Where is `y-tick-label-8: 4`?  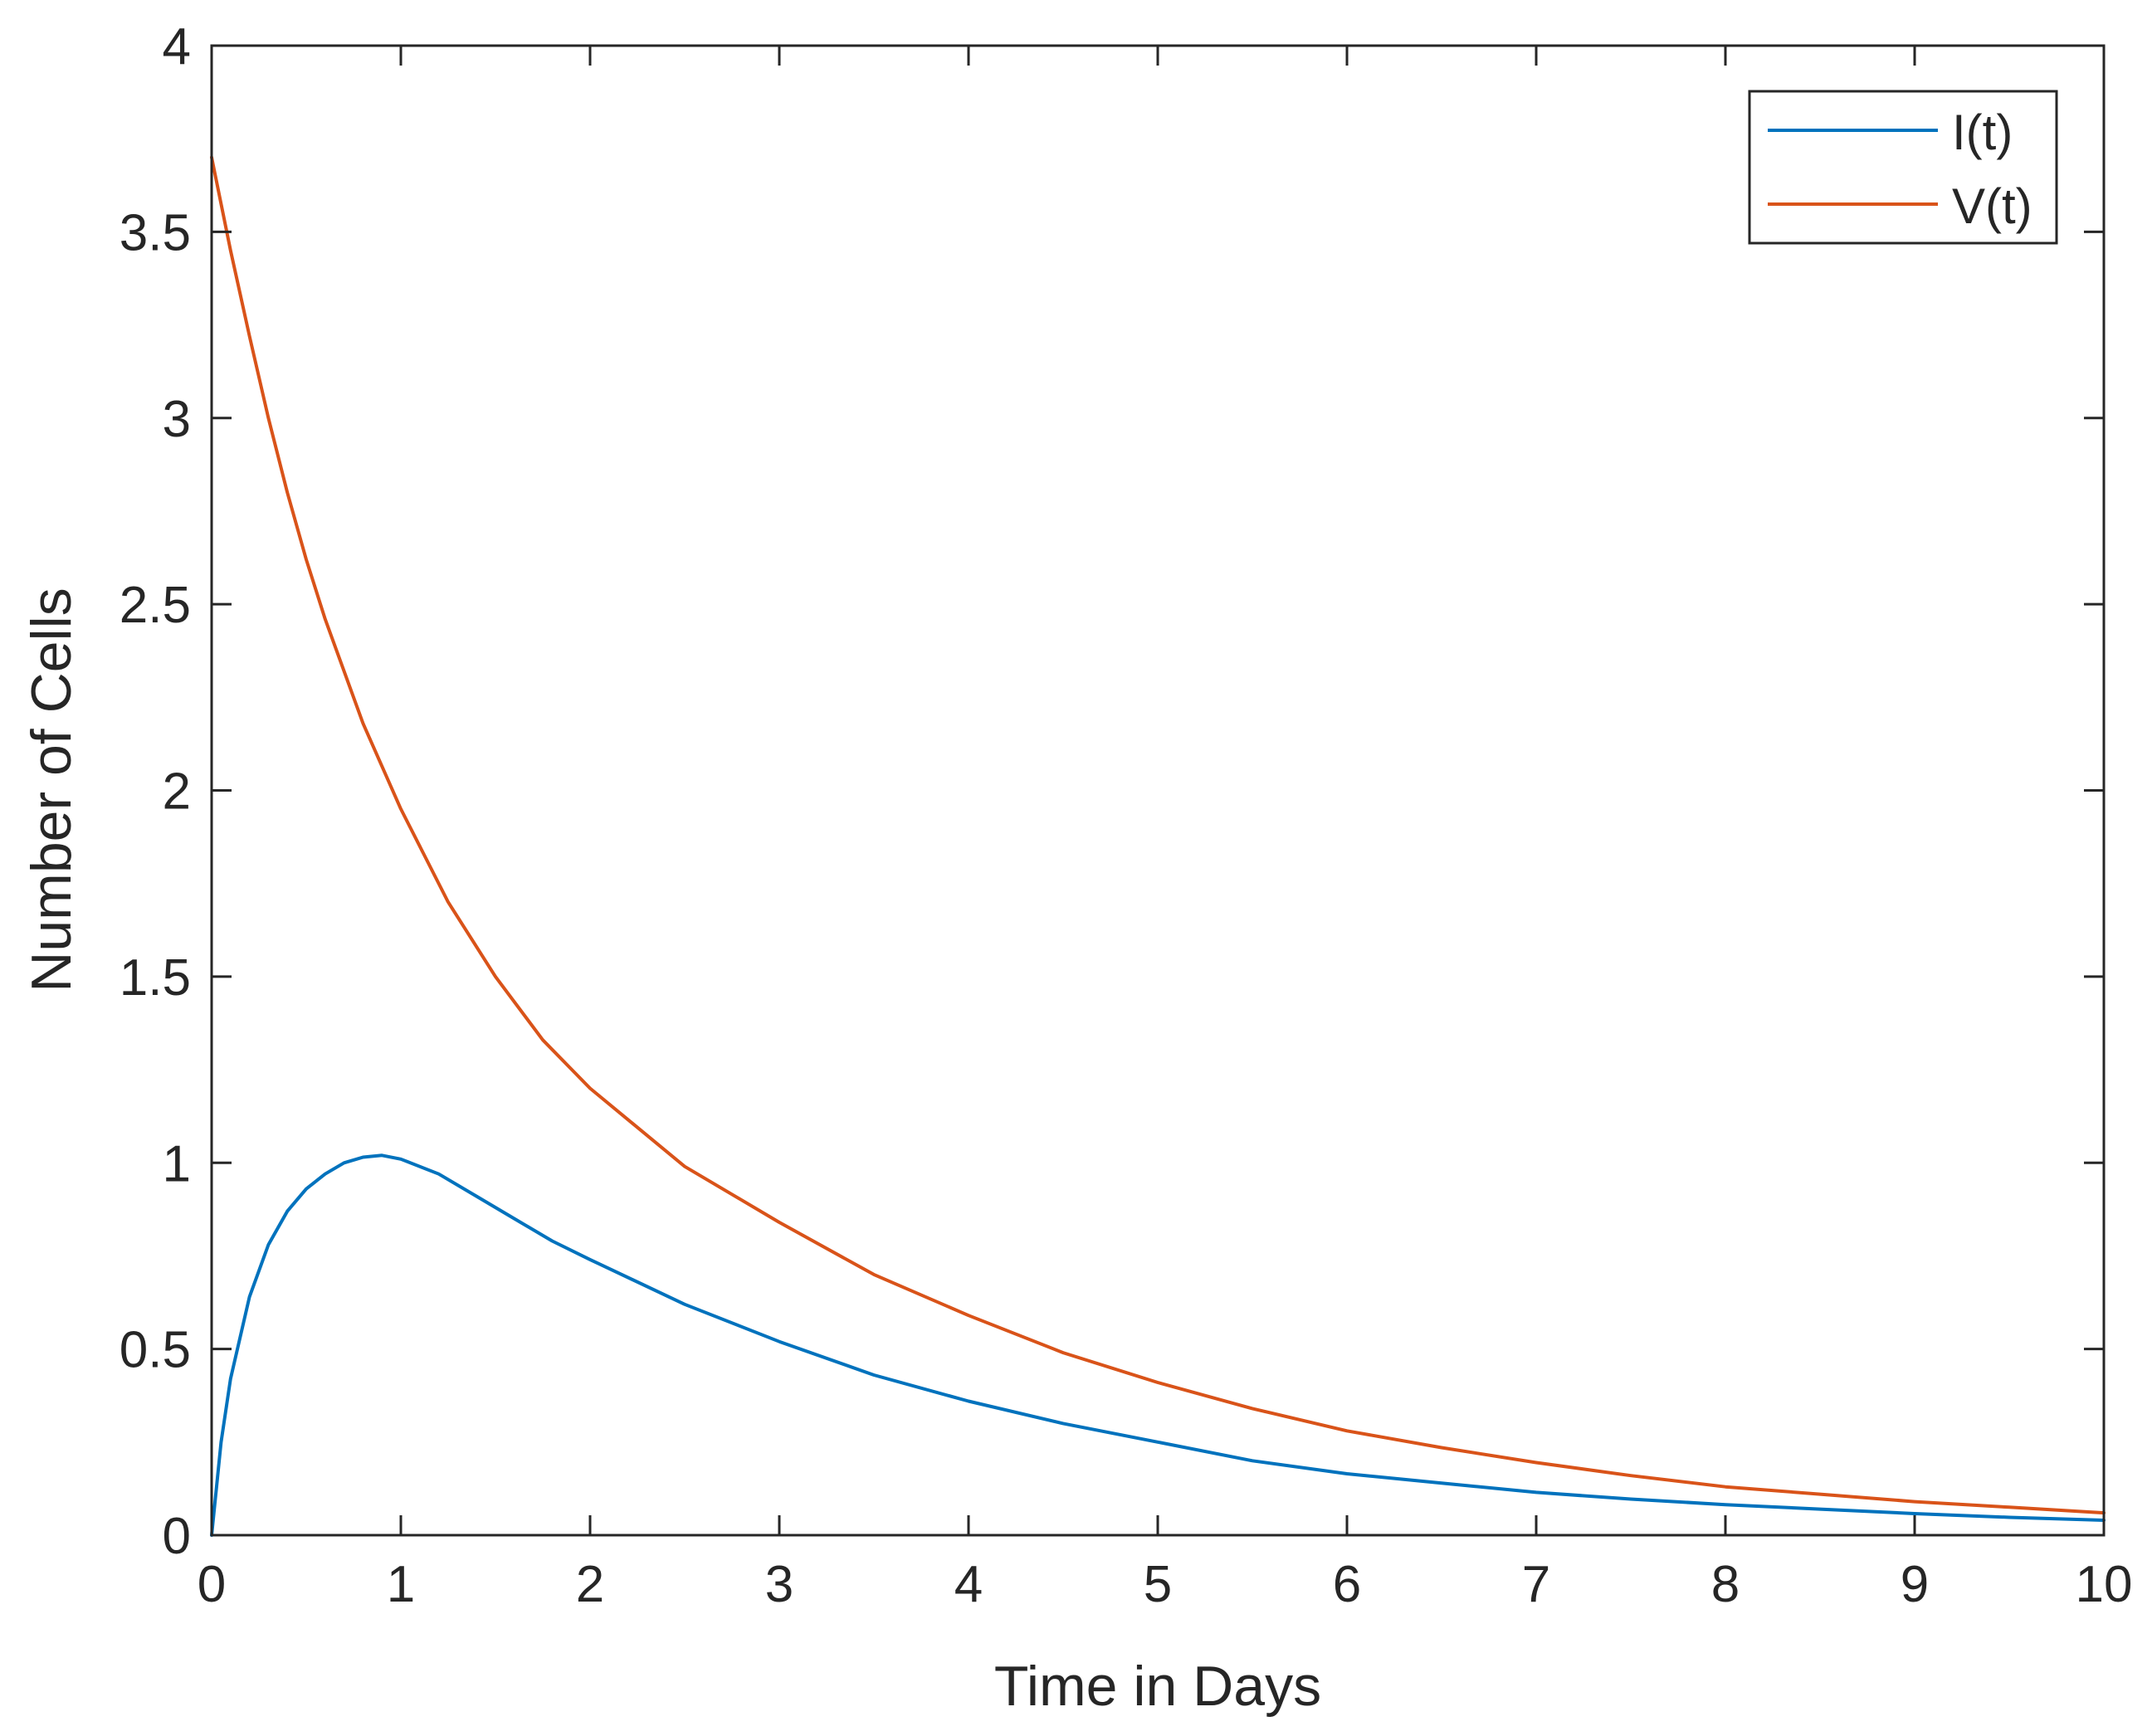
y-tick-label-8: 4 is located at coordinates (177, 47).